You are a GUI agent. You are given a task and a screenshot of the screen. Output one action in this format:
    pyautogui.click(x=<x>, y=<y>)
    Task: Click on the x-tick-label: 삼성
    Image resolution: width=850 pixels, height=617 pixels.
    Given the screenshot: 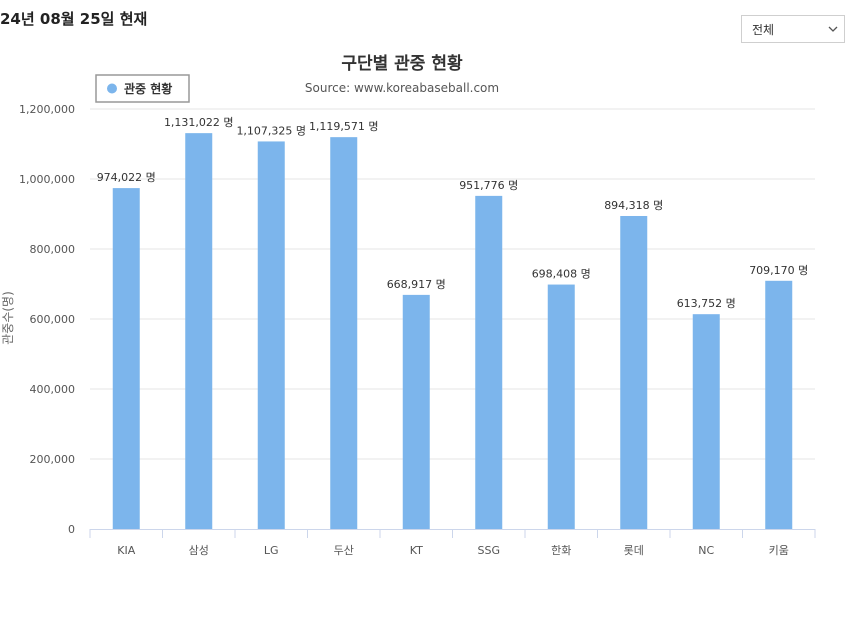 What is the action you would take?
    pyautogui.click(x=199, y=550)
    